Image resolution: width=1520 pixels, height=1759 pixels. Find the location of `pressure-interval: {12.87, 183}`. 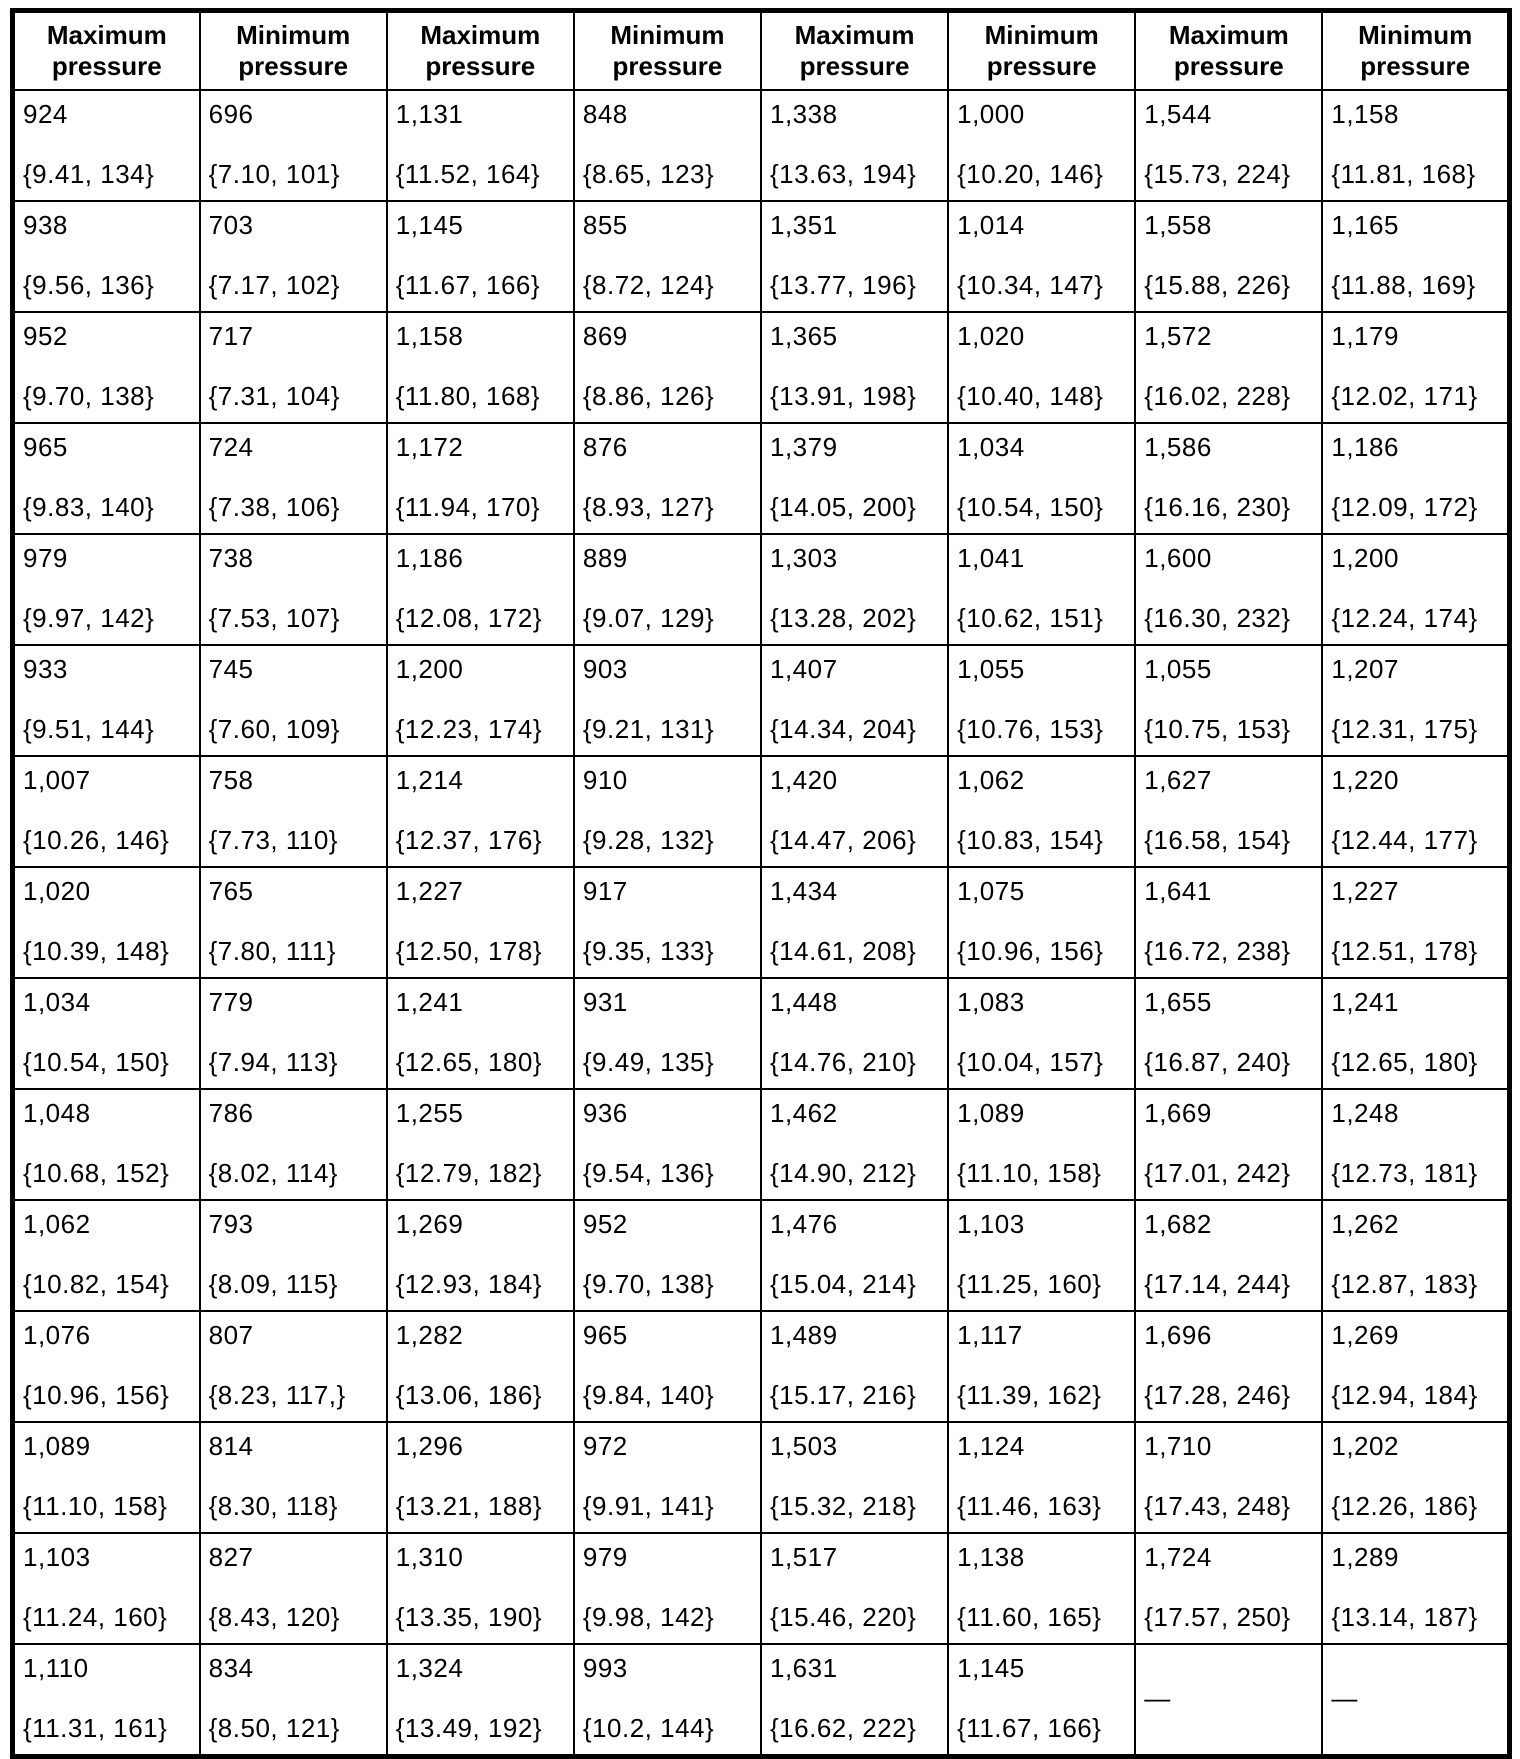

pressure-interval: {12.87, 183} is located at coordinates (1404, 1284).